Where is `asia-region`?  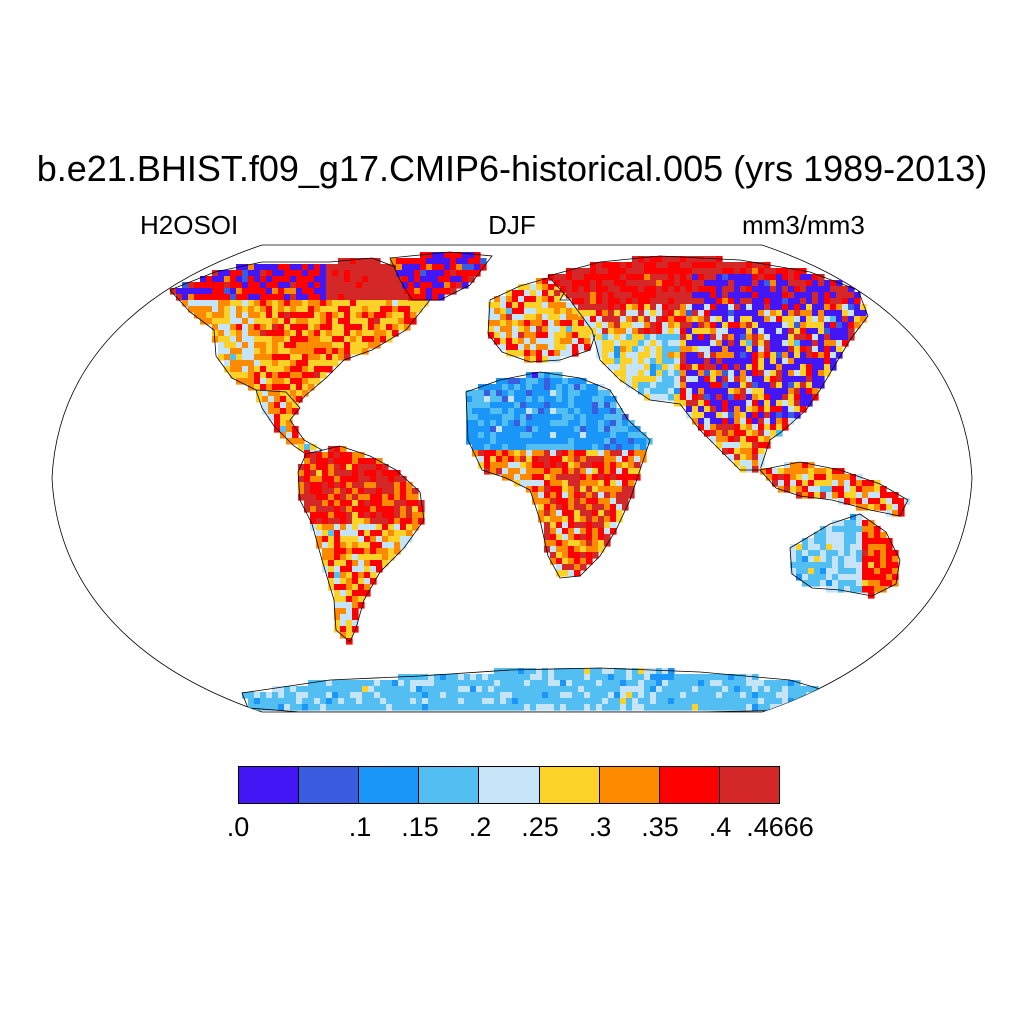 asia-region is located at coordinates (708, 364).